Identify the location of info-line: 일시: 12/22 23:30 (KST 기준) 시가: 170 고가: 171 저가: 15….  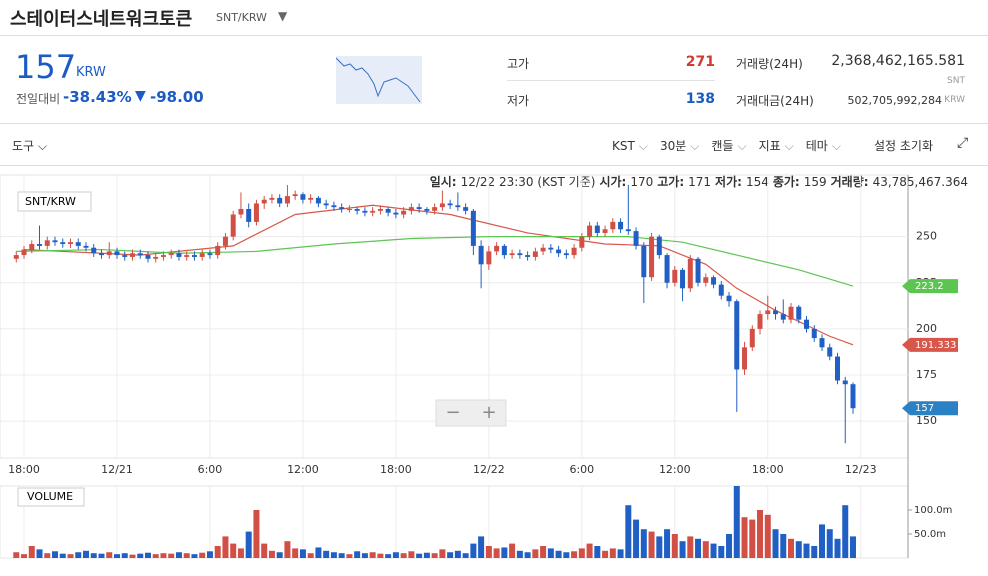
(697, 181).